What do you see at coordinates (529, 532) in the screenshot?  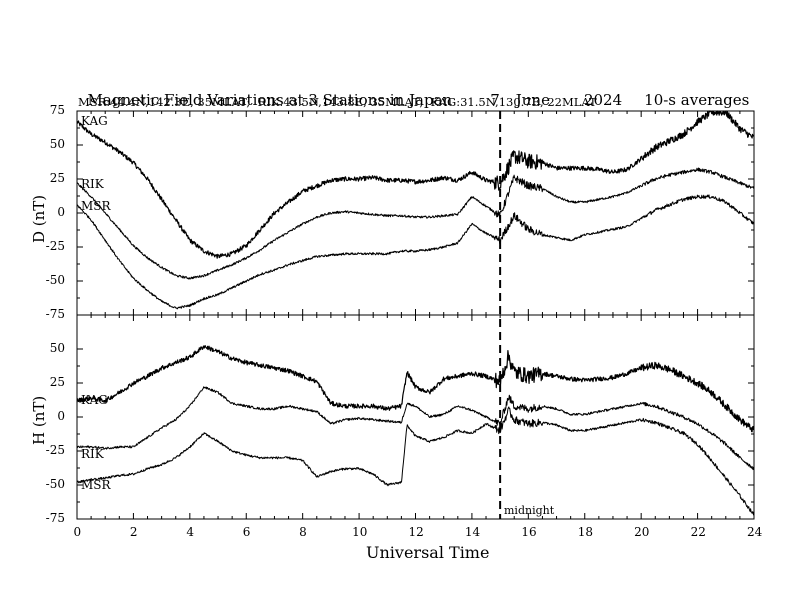 I see `x-tick-label: 16` at bounding box center [529, 532].